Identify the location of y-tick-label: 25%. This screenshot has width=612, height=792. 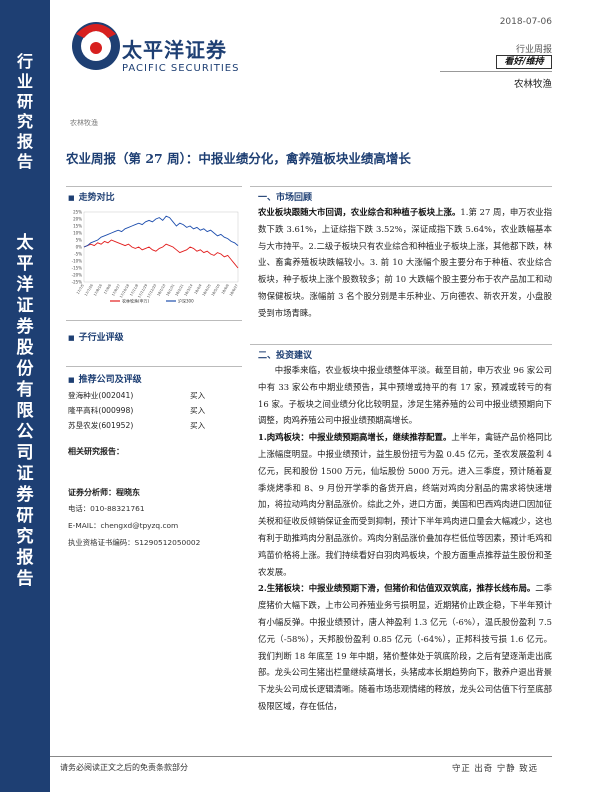
(77, 212).